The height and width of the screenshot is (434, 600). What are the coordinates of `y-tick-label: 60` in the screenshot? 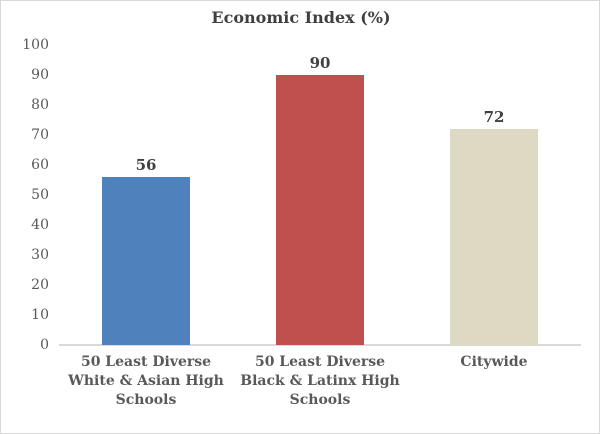 It's located at (40, 165).